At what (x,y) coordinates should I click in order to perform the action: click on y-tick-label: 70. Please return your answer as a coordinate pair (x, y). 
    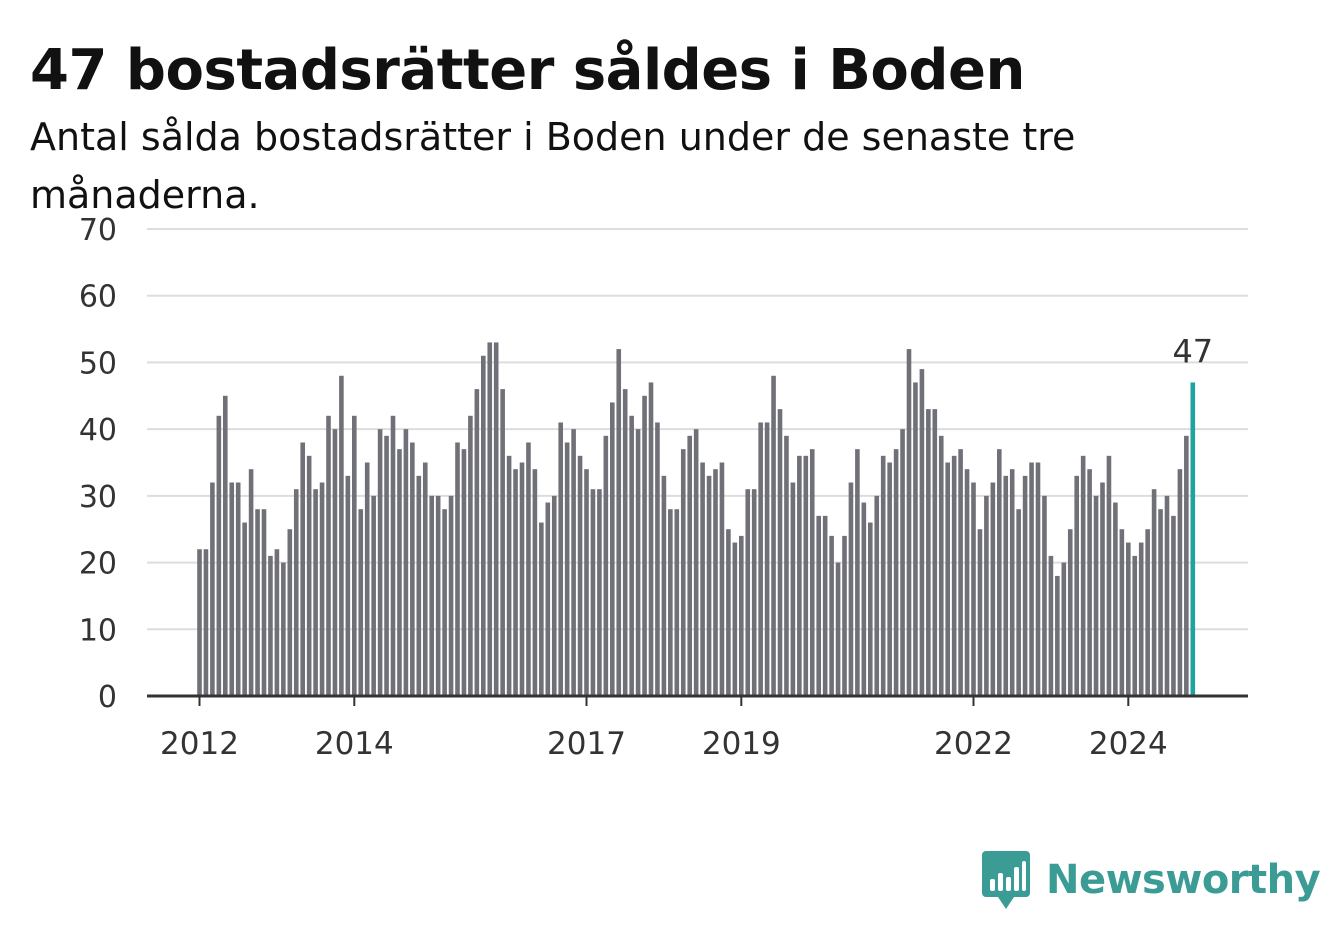
    Looking at the image, I should click on (98, 230).